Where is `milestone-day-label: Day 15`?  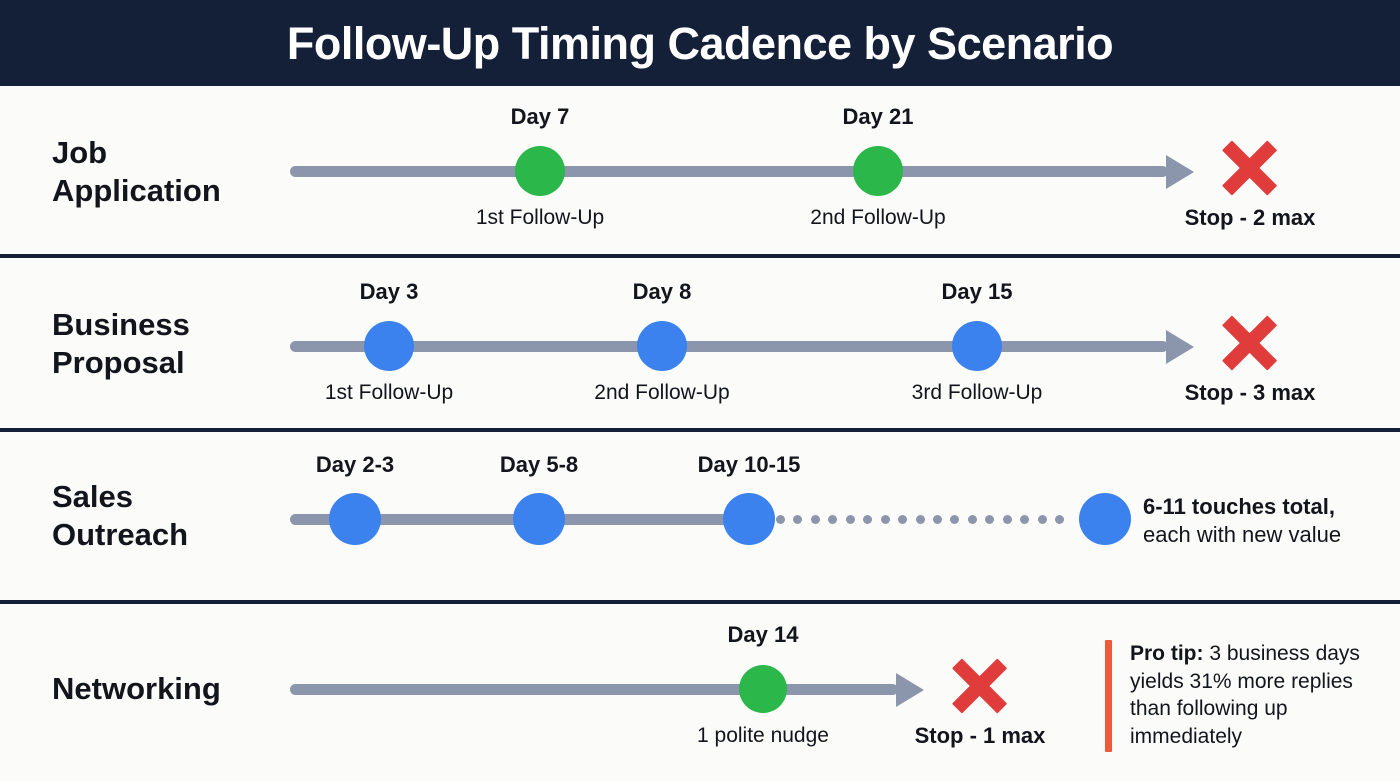
milestone-day-label: Day 15 is located at coordinates (977, 291).